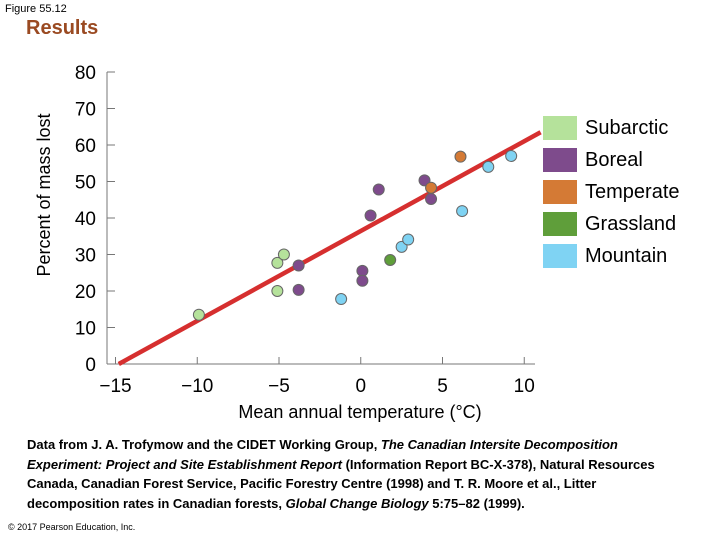 The width and height of the screenshot is (720, 540). I want to click on y-tick-label: 50, so click(85, 183).